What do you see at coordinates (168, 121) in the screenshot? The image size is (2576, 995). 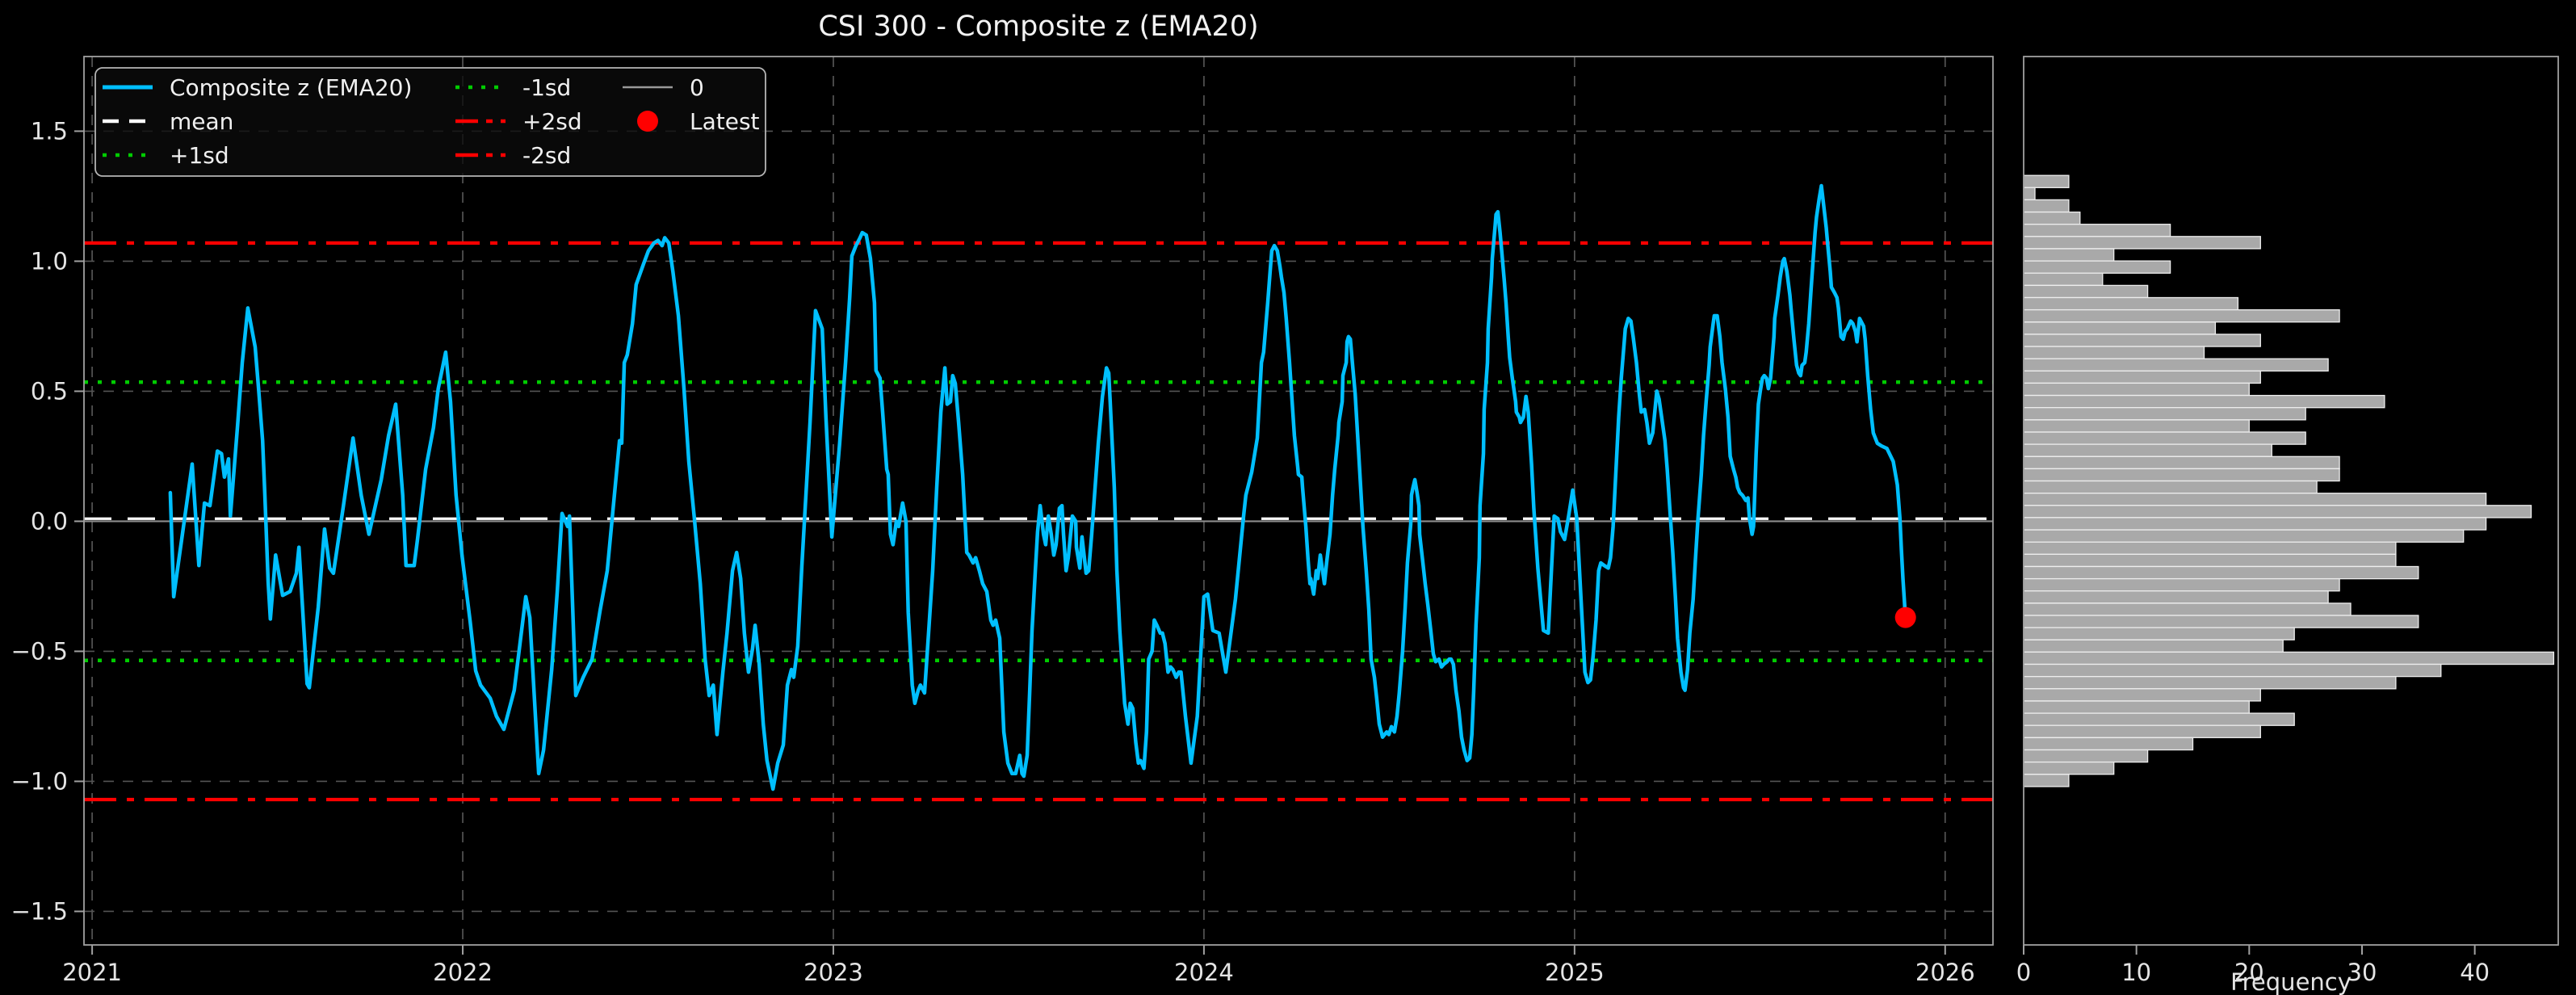 I see `legend-item: mean` at bounding box center [168, 121].